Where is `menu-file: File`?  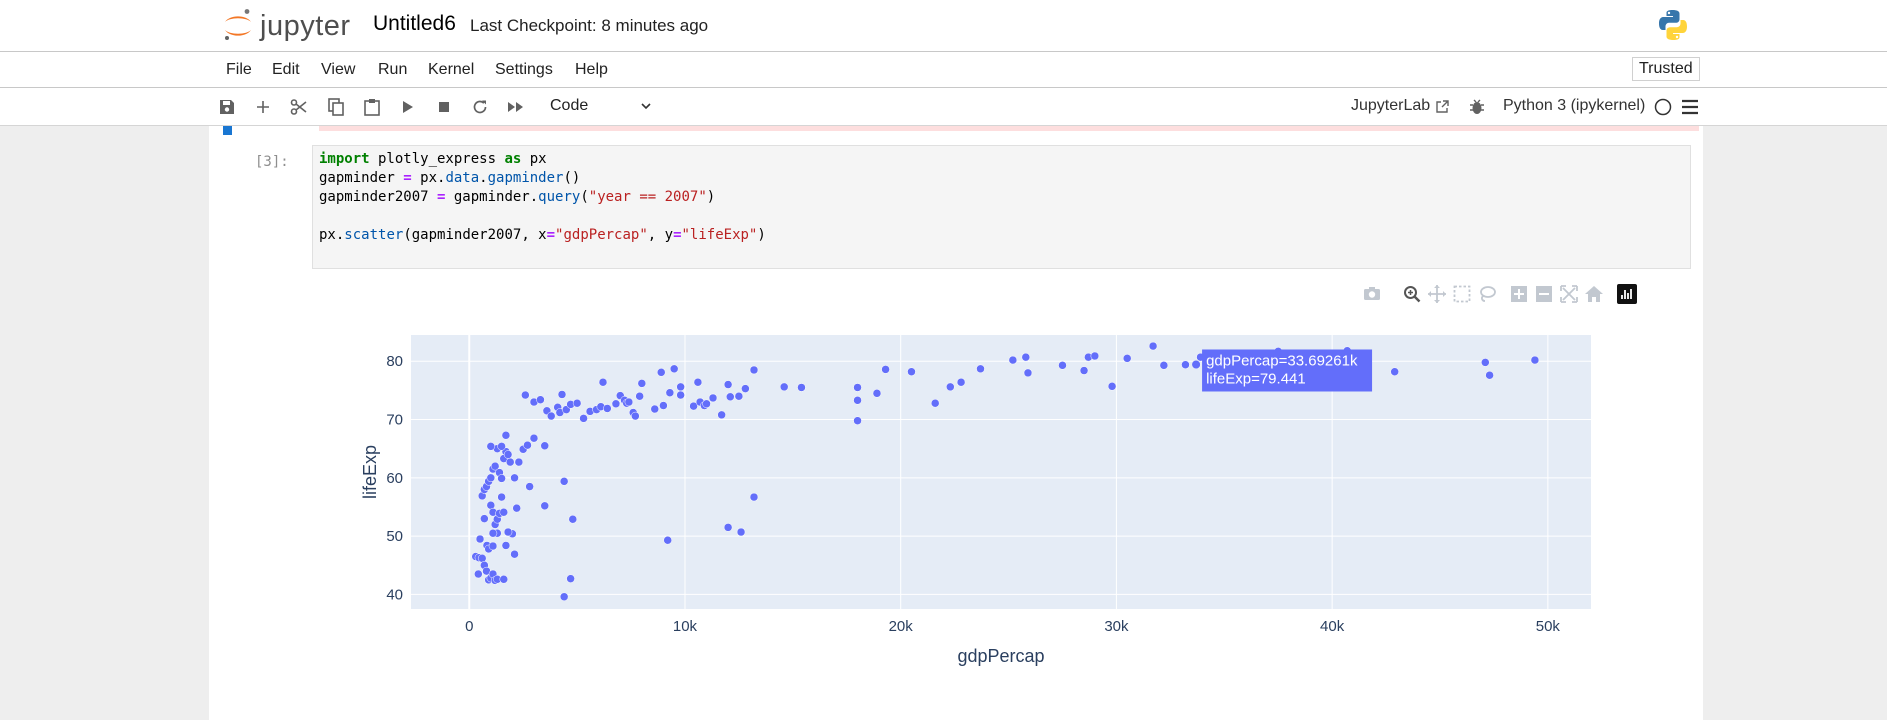 menu-file: File is located at coordinates (239, 69).